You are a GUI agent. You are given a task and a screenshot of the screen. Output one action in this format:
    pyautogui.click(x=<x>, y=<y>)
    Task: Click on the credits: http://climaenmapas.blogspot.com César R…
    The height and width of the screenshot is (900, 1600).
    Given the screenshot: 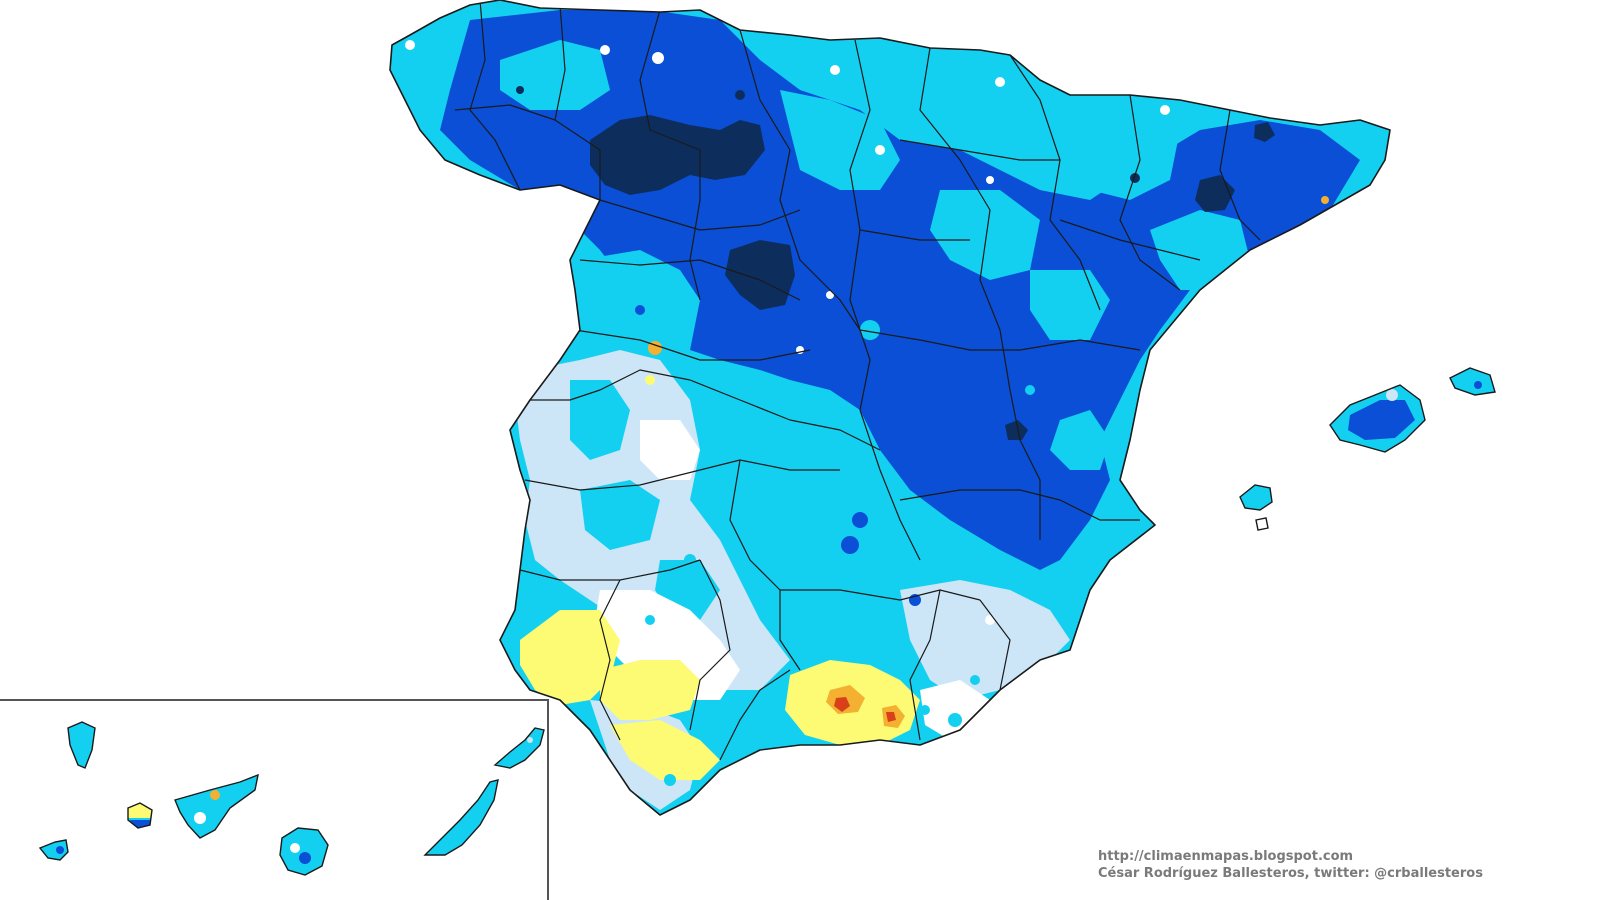 What is the action you would take?
    pyautogui.click(x=1290, y=865)
    